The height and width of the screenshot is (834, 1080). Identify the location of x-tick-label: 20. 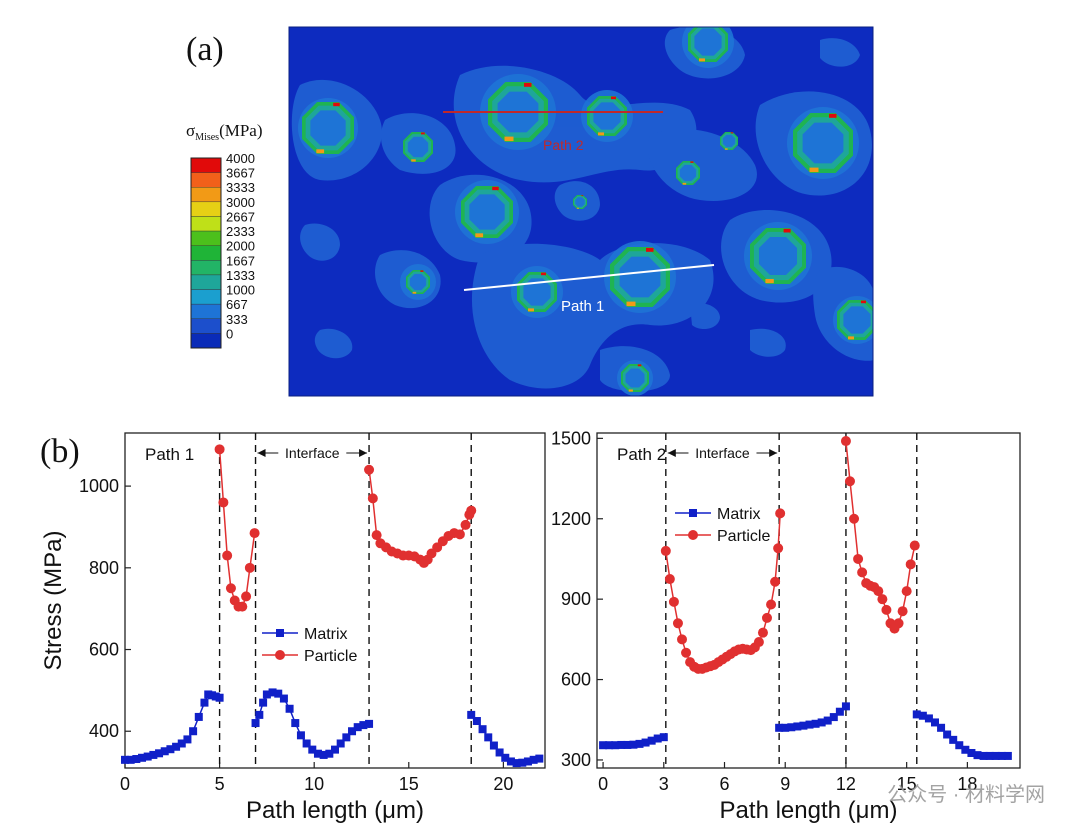
(503, 784).